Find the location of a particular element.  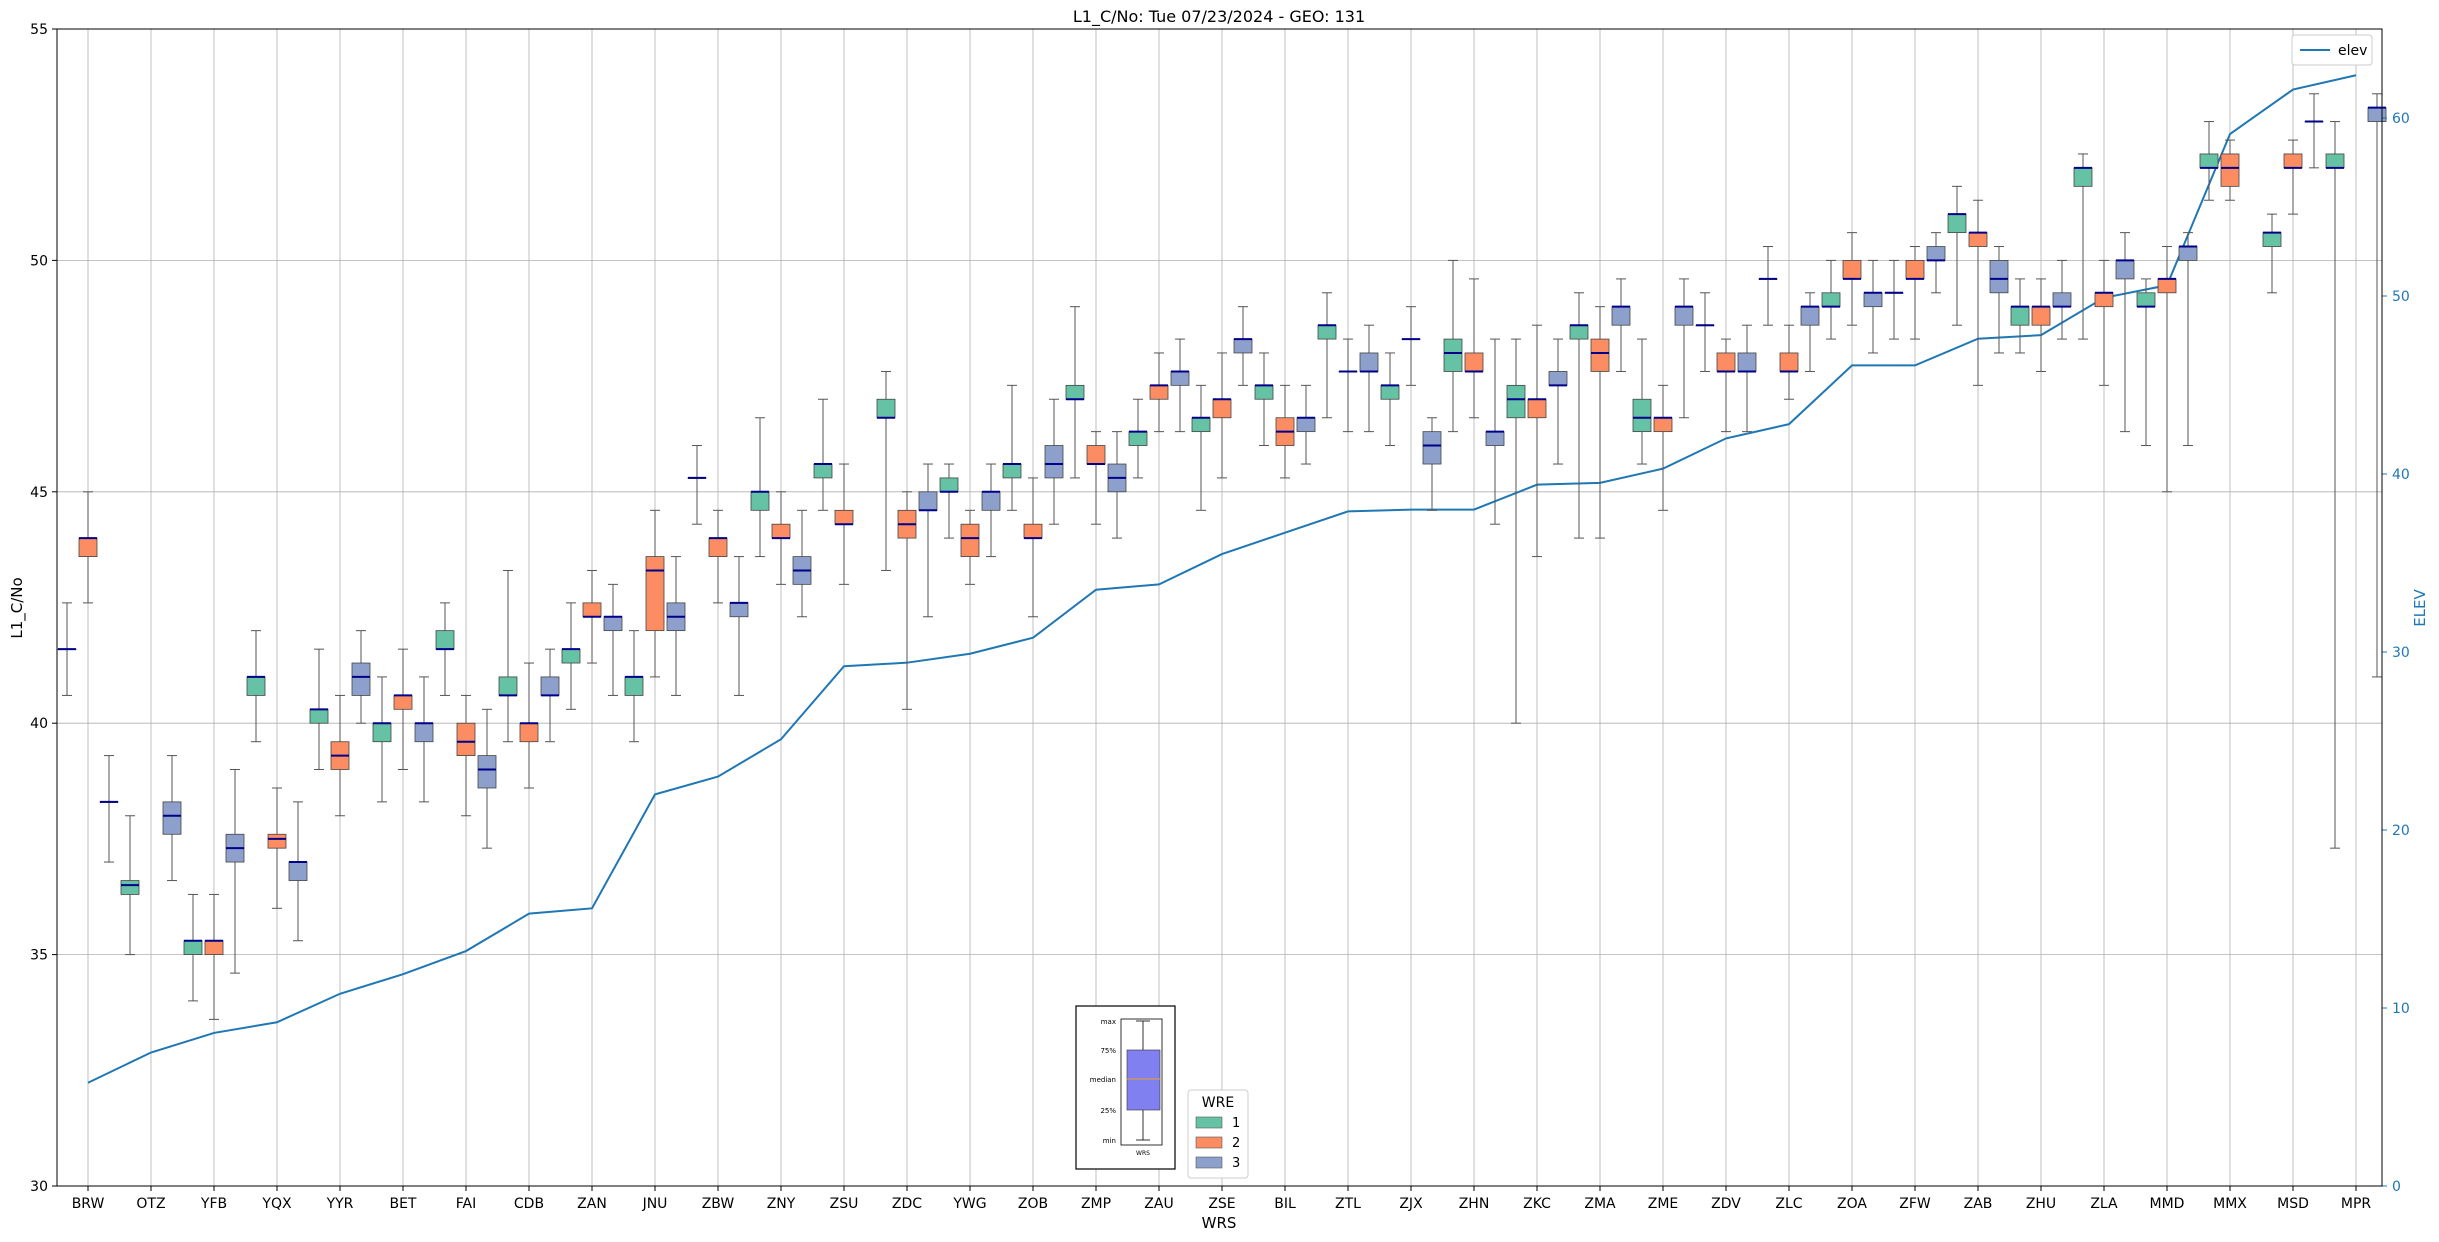

wre-legend: WRE 1 2 3 is located at coordinates (1218, 1134).